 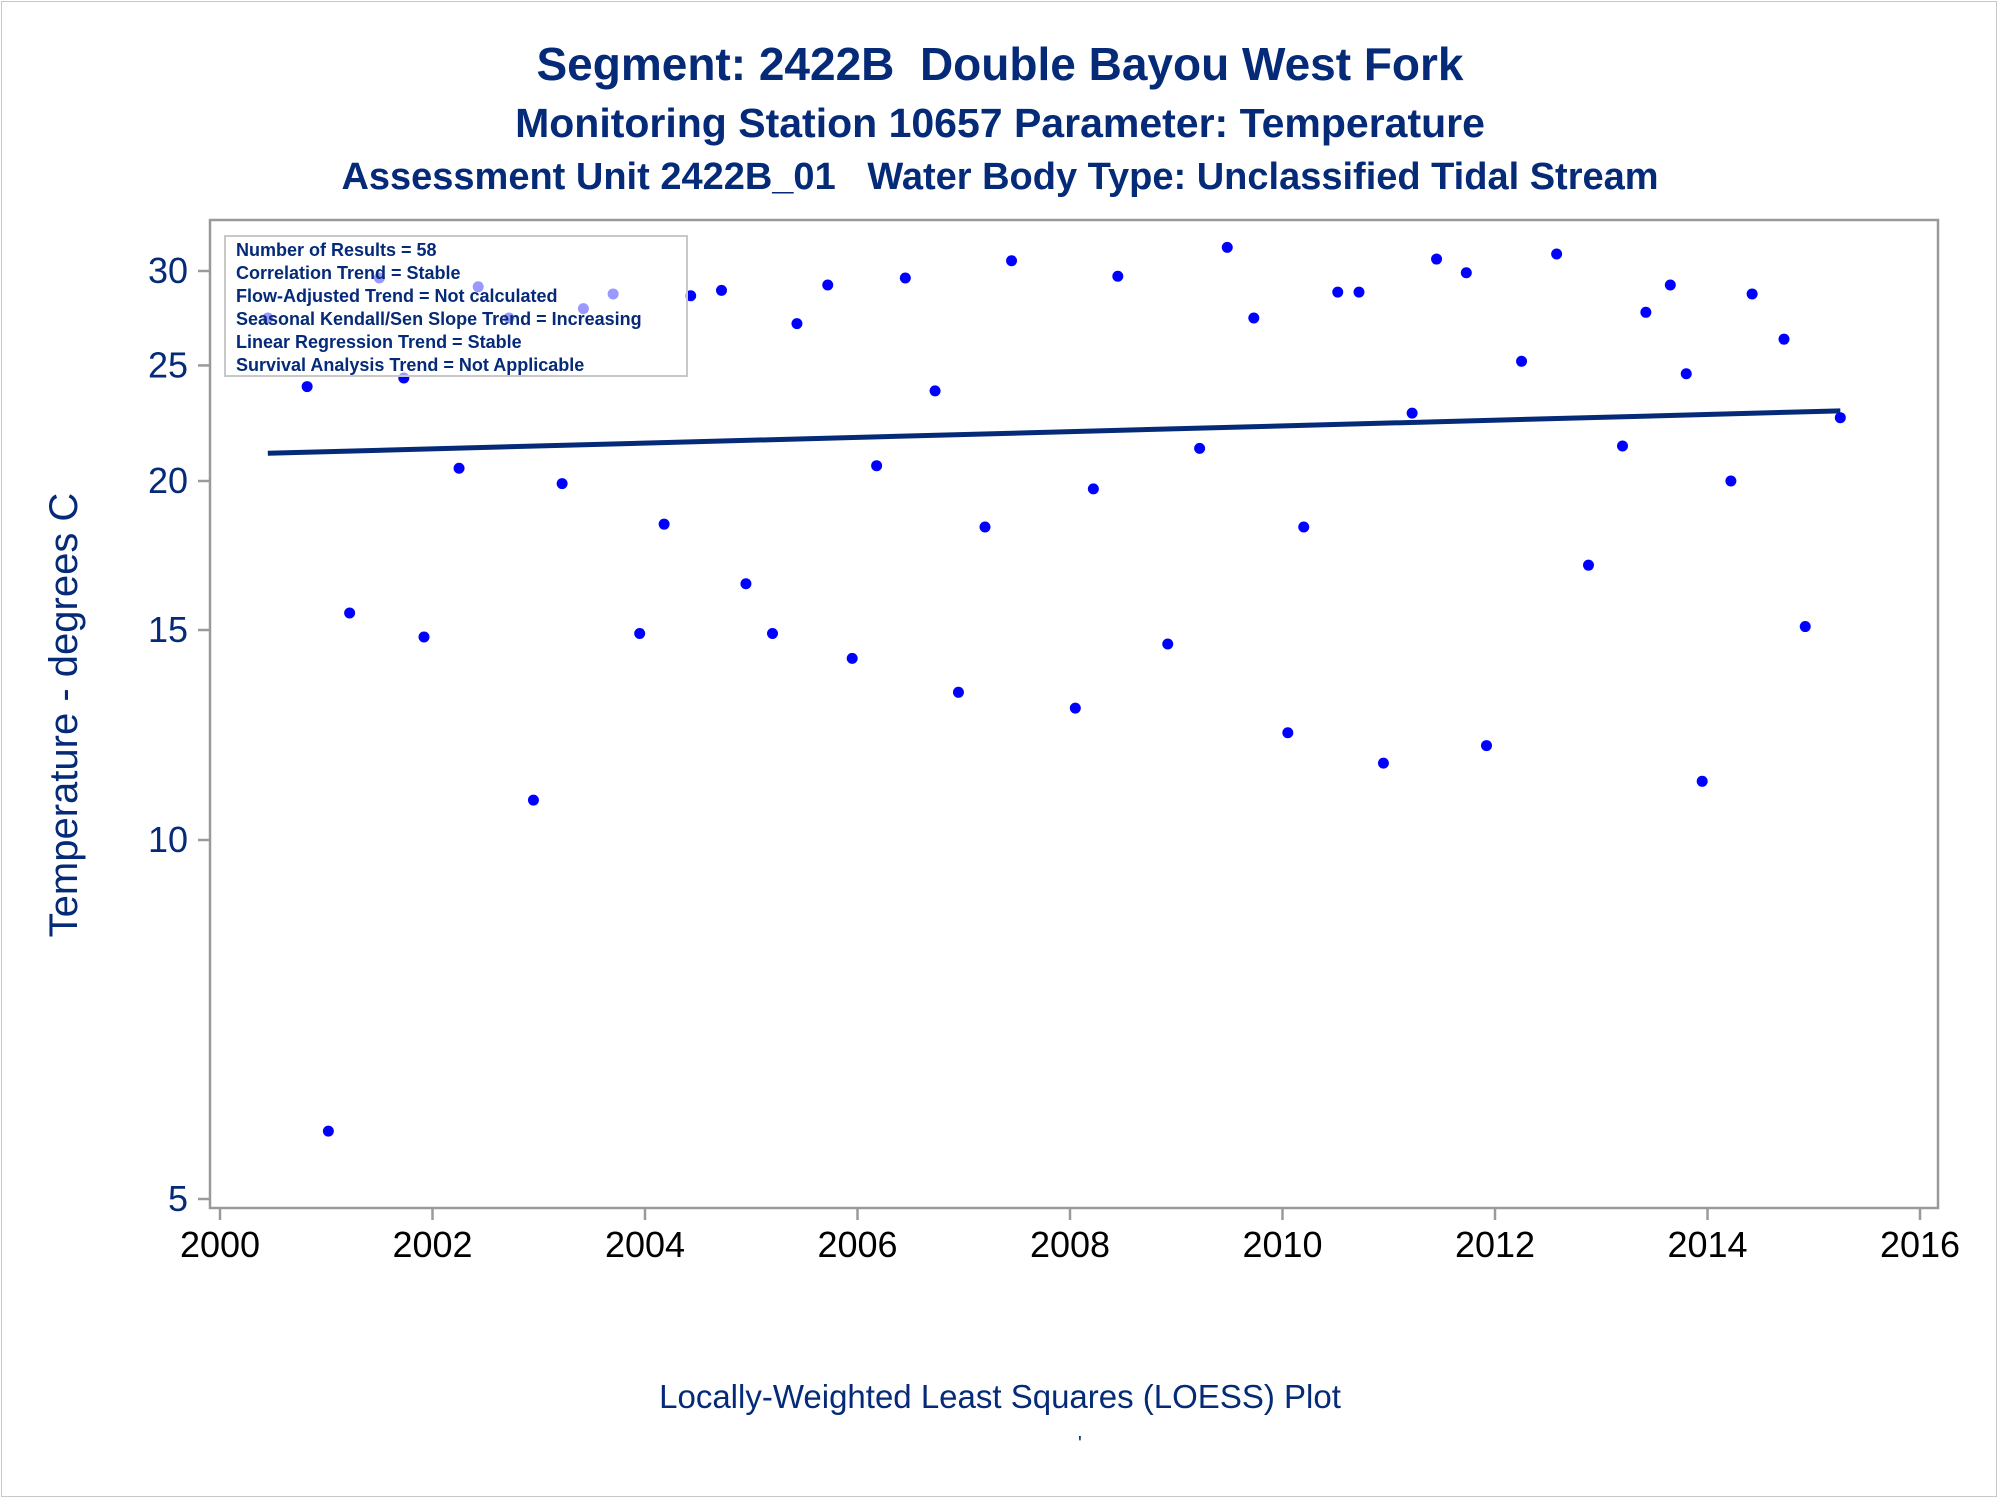 I want to click on loess-trend-line, so click(x=1054, y=432).